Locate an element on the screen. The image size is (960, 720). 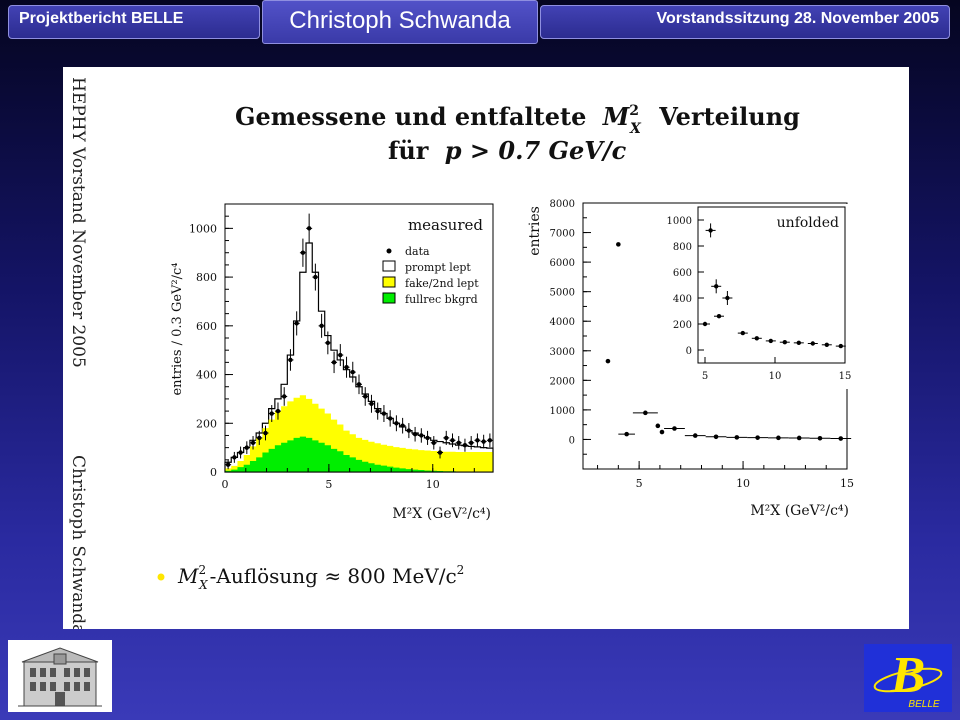
slide-title-line2: für p > 0.7 GeV/c is located at coordinates (507, 150).